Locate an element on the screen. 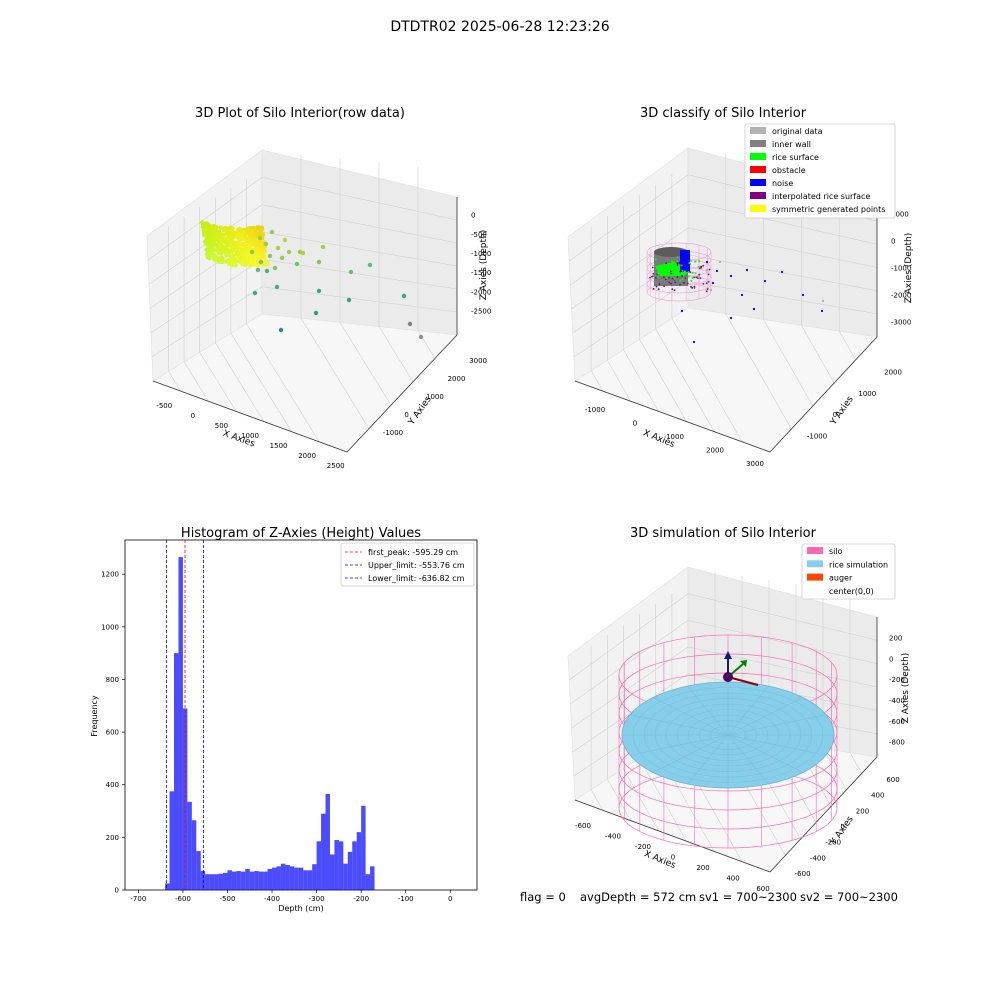 This screenshot has height=1000, width=1000. legend-label: center(0,0) is located at coordinates (851, 591).